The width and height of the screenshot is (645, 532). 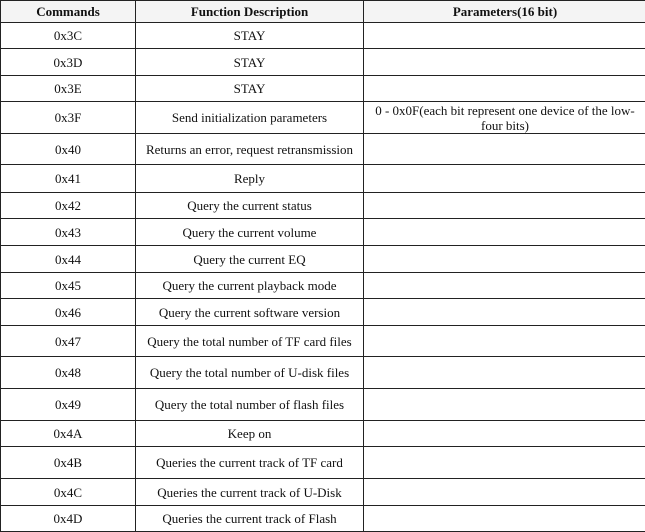 What do you see at coordinates (250, 232) in the screenshot?
I see `description-cell: Query the current volume` at bounding box center [250, 232].